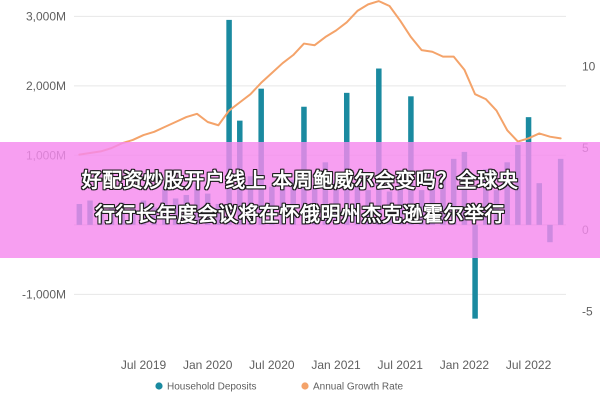 This screenshot has width=600, height=405. I want to click on x-tick-label: Jul 2022, so click(529, 365).